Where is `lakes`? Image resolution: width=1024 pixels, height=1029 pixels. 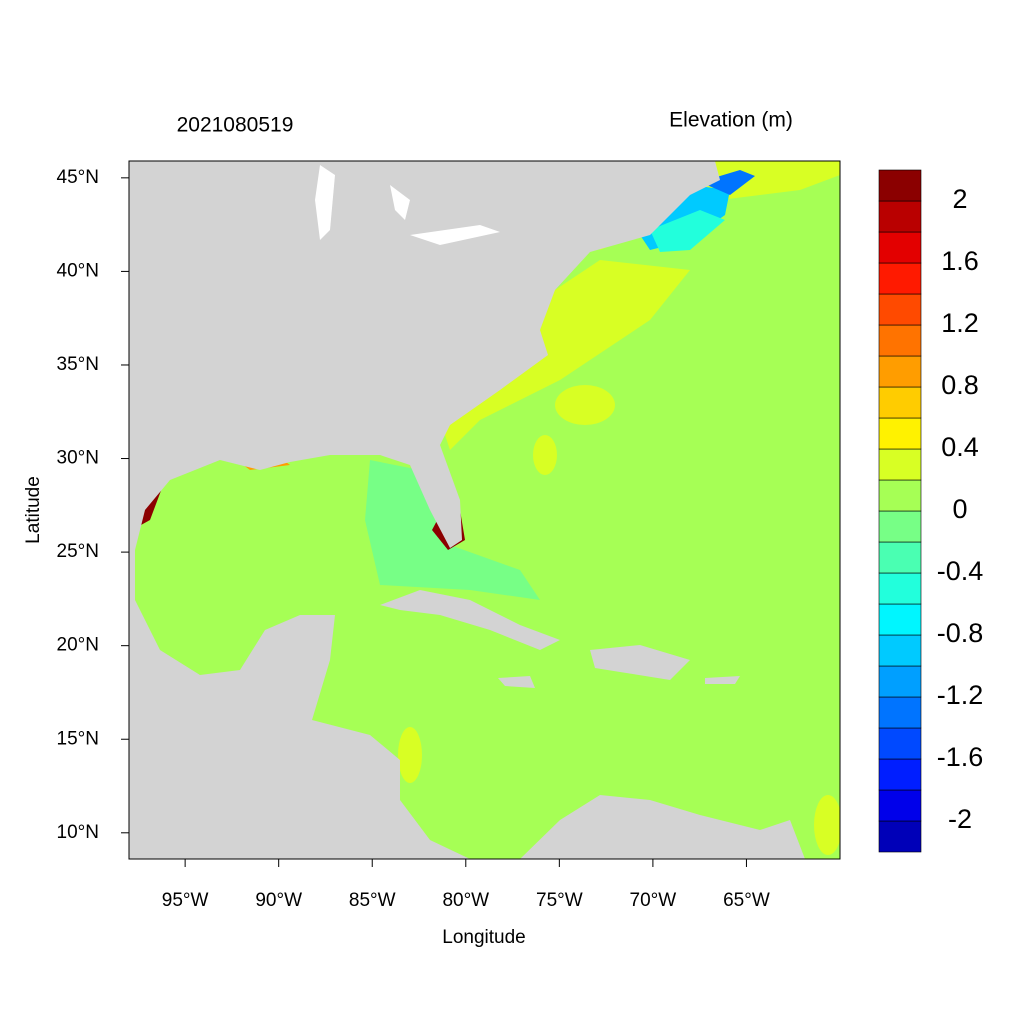
lakes is located at coordinates (407, 205).